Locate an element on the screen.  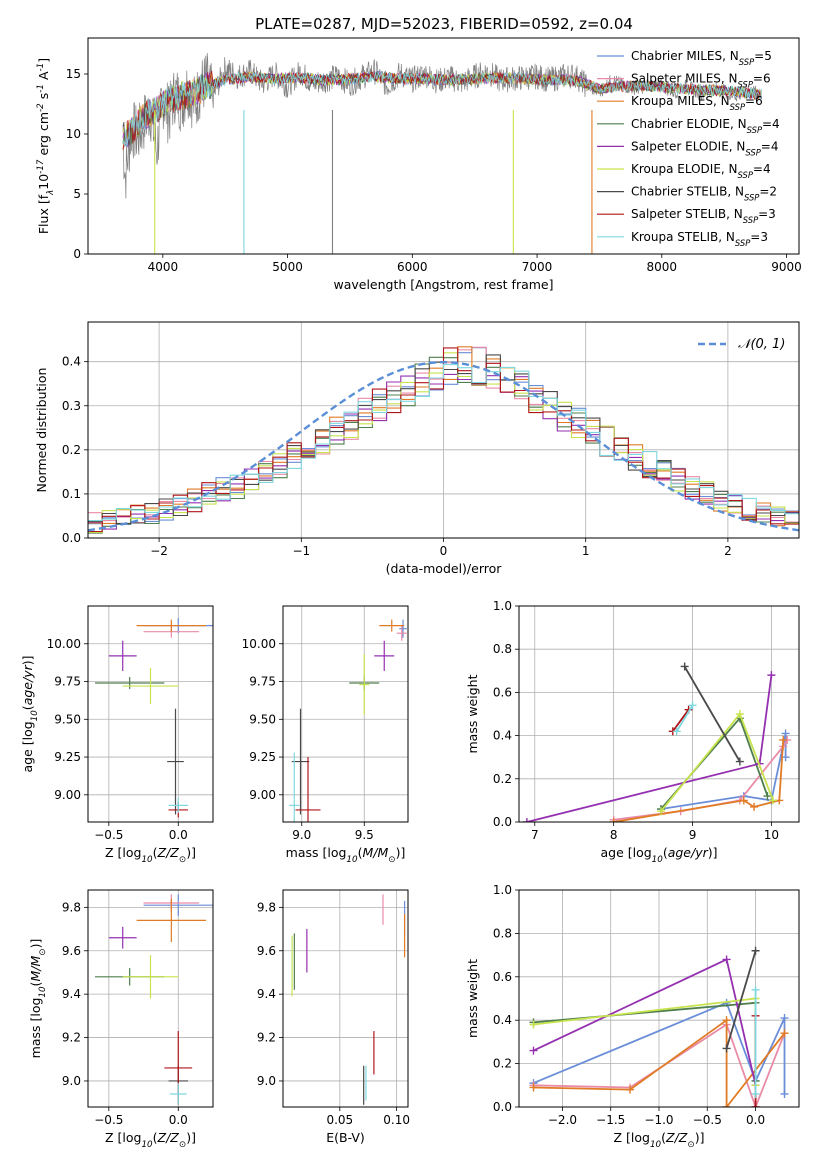
x-tick-label: 0.10 is located at coordinates (396, 1120).